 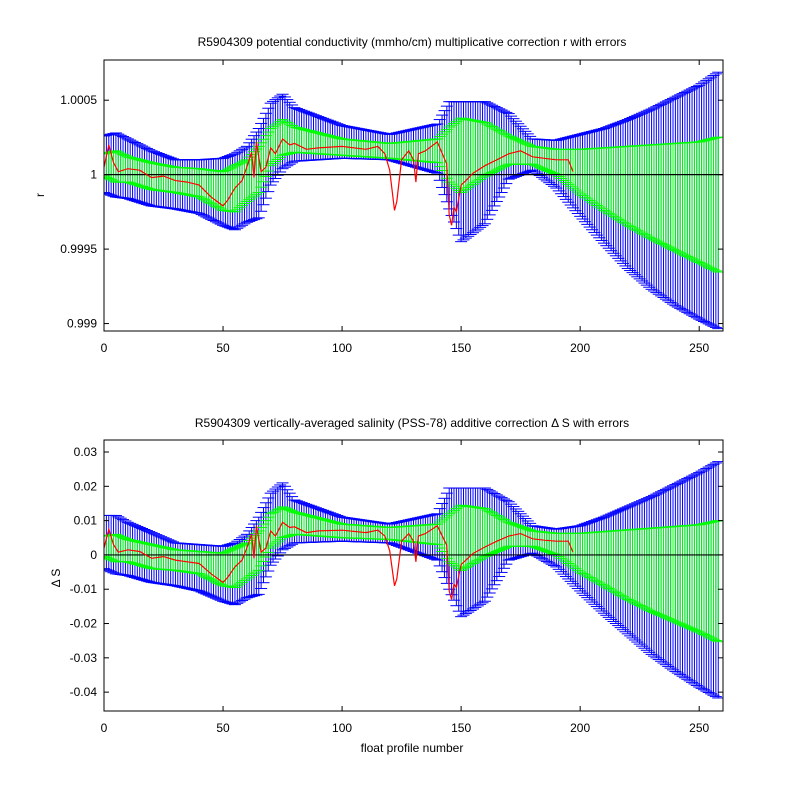 I want to click on conductivity-x-tick-label: 200, so click(x=580, y=348).